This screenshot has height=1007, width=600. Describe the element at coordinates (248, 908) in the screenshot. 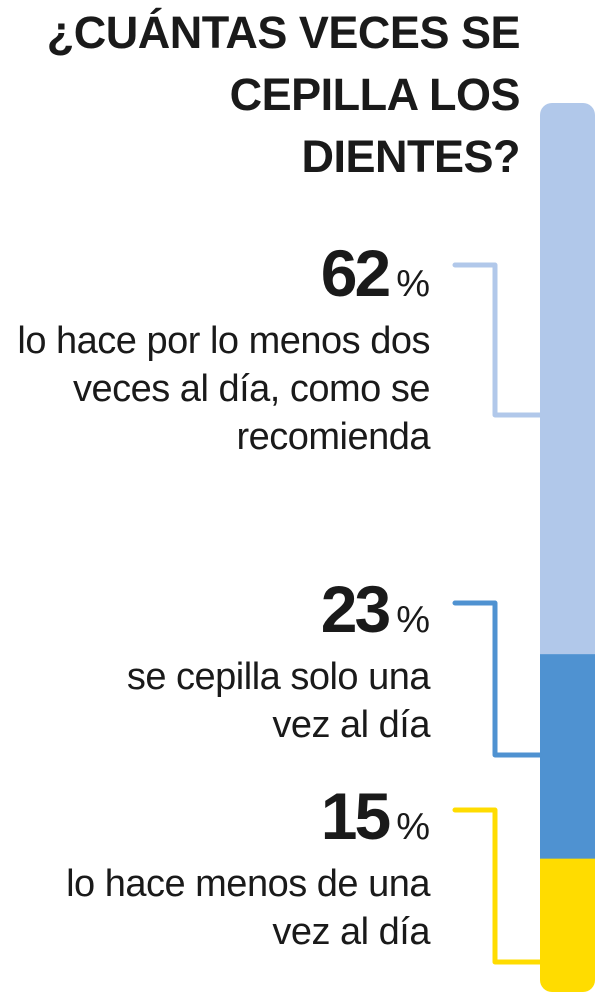

I see `description: lo hace menos de una vez al día` at that location.